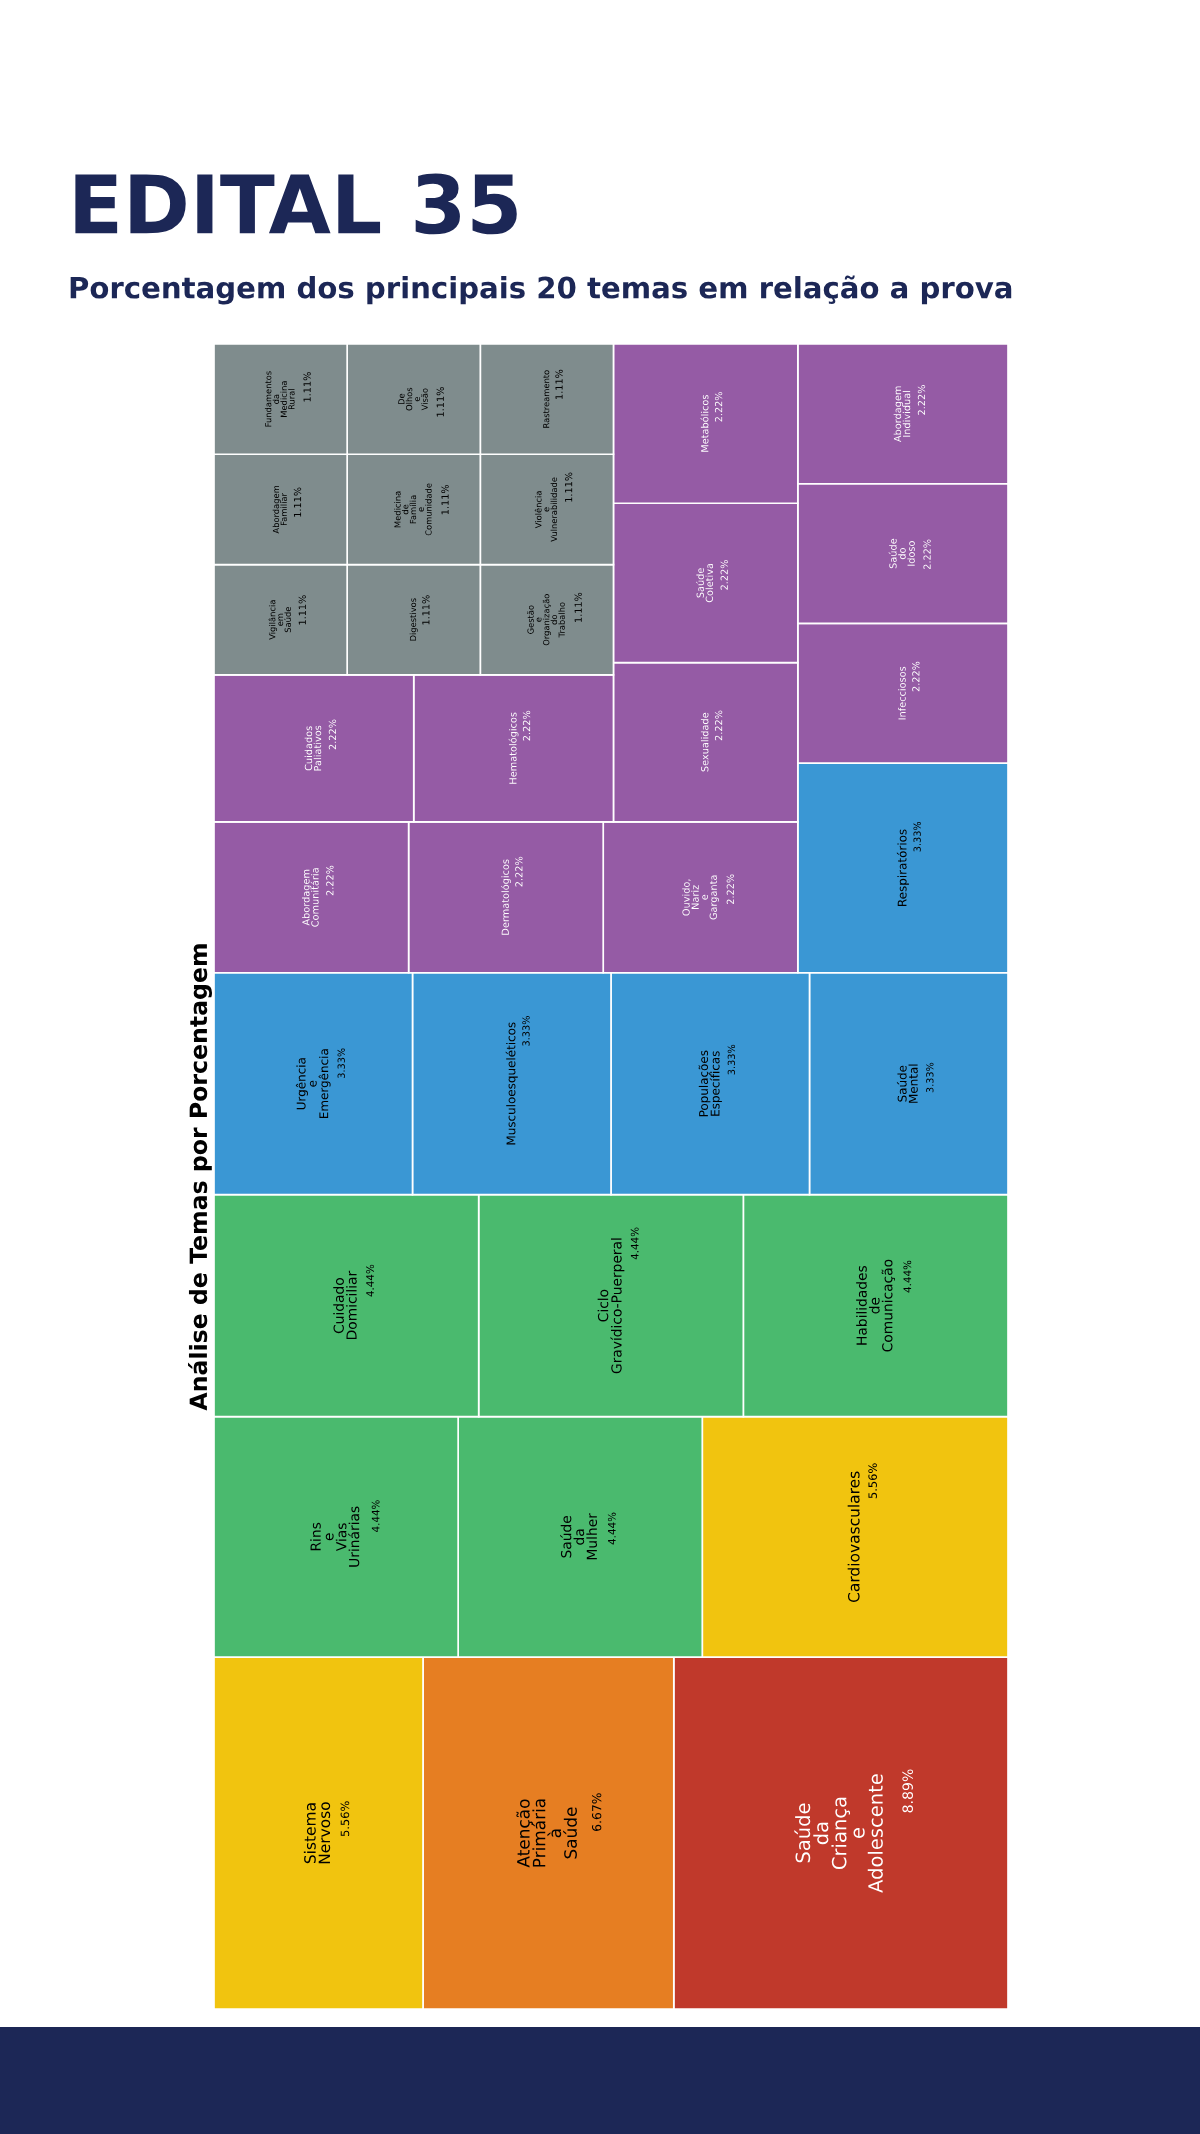 The width and height of the screenshot is (1200, 2134). Describe the element at coordinates (596, 1812) in the screenshot. I see `data-label: 6.67%` at that location.